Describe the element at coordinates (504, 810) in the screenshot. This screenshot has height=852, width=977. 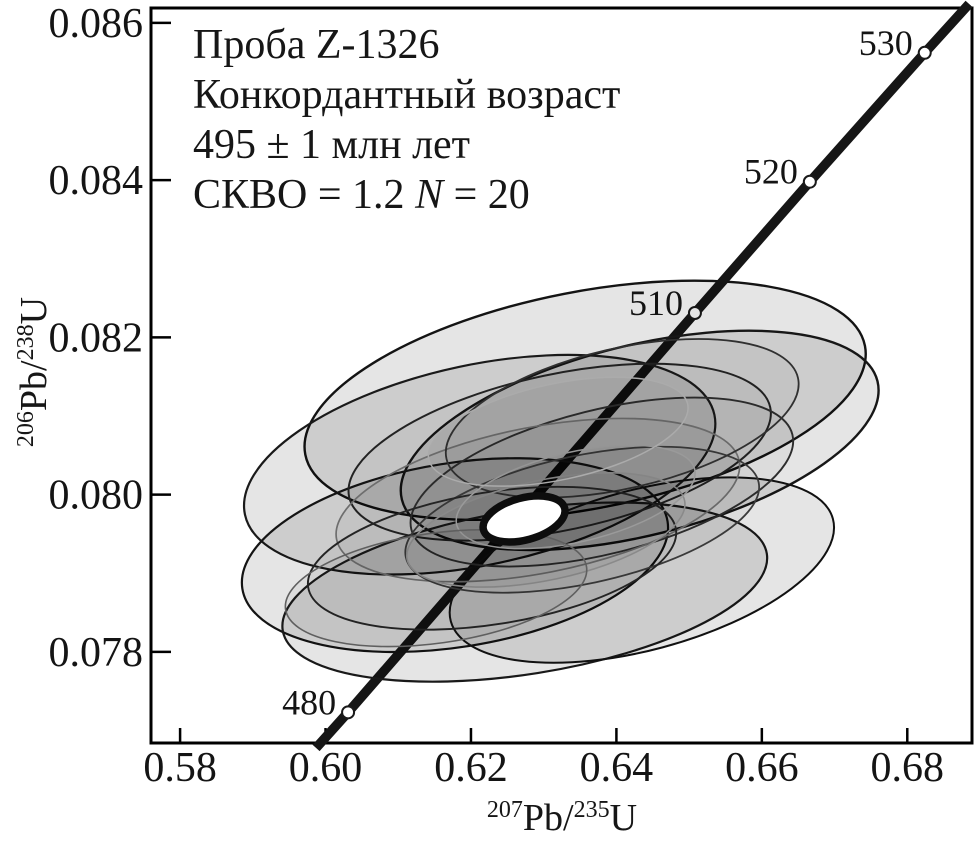
I see `x-title-sup-207: 207` at that location.